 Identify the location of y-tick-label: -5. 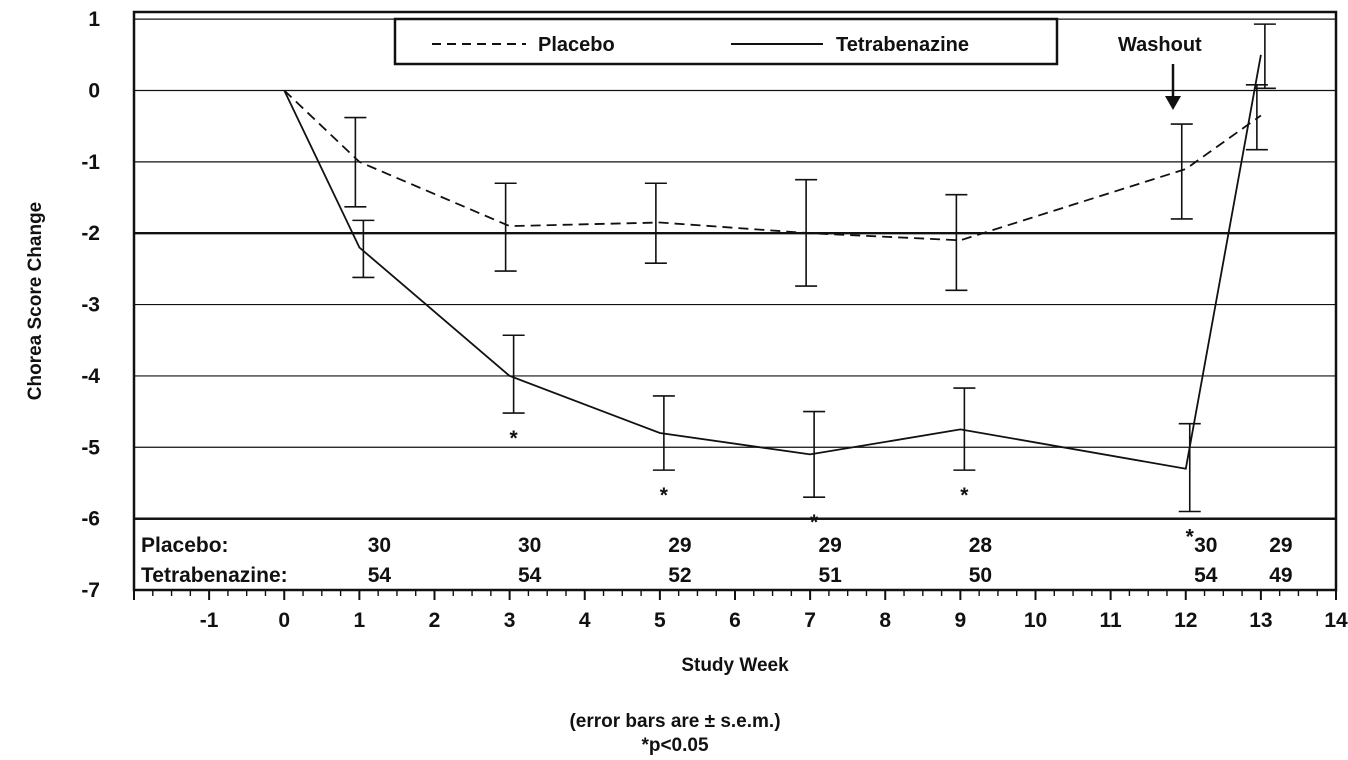
(90, 447).